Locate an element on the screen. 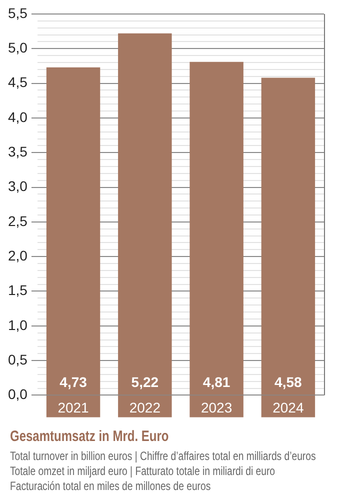  x-tick-label: 2023 is located at coordinates (216, 407).